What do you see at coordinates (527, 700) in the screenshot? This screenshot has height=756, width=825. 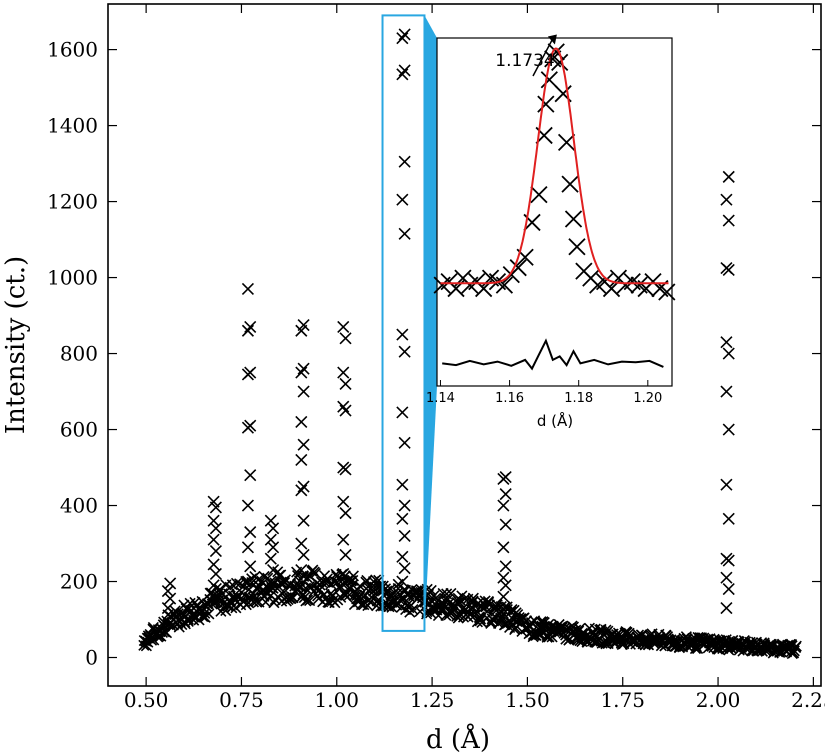 I see `main-x-tick-label: 1.50` at bounding box center [527, 700].